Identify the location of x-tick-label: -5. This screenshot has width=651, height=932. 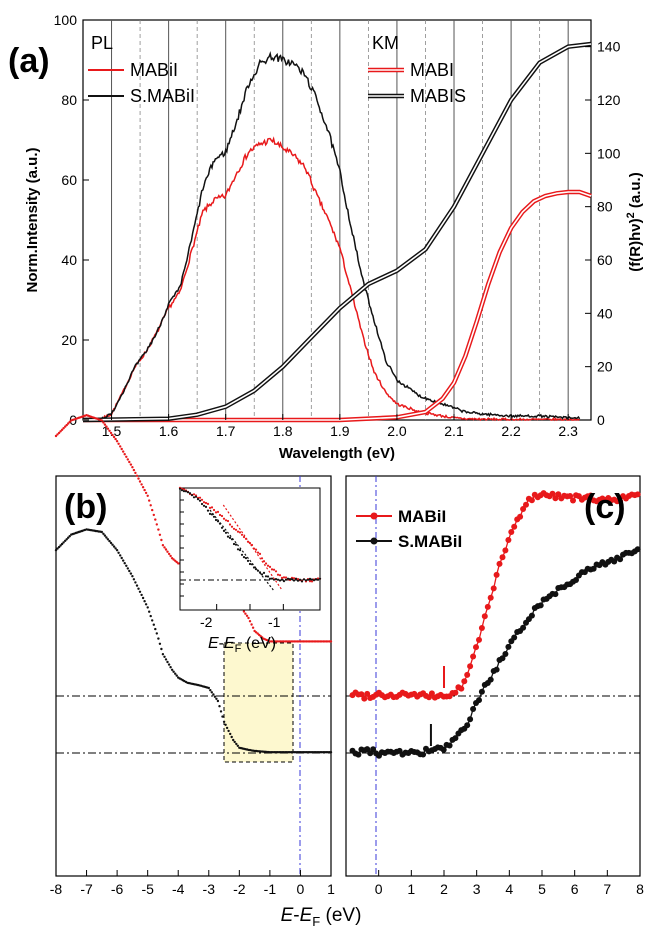
(147, 889).